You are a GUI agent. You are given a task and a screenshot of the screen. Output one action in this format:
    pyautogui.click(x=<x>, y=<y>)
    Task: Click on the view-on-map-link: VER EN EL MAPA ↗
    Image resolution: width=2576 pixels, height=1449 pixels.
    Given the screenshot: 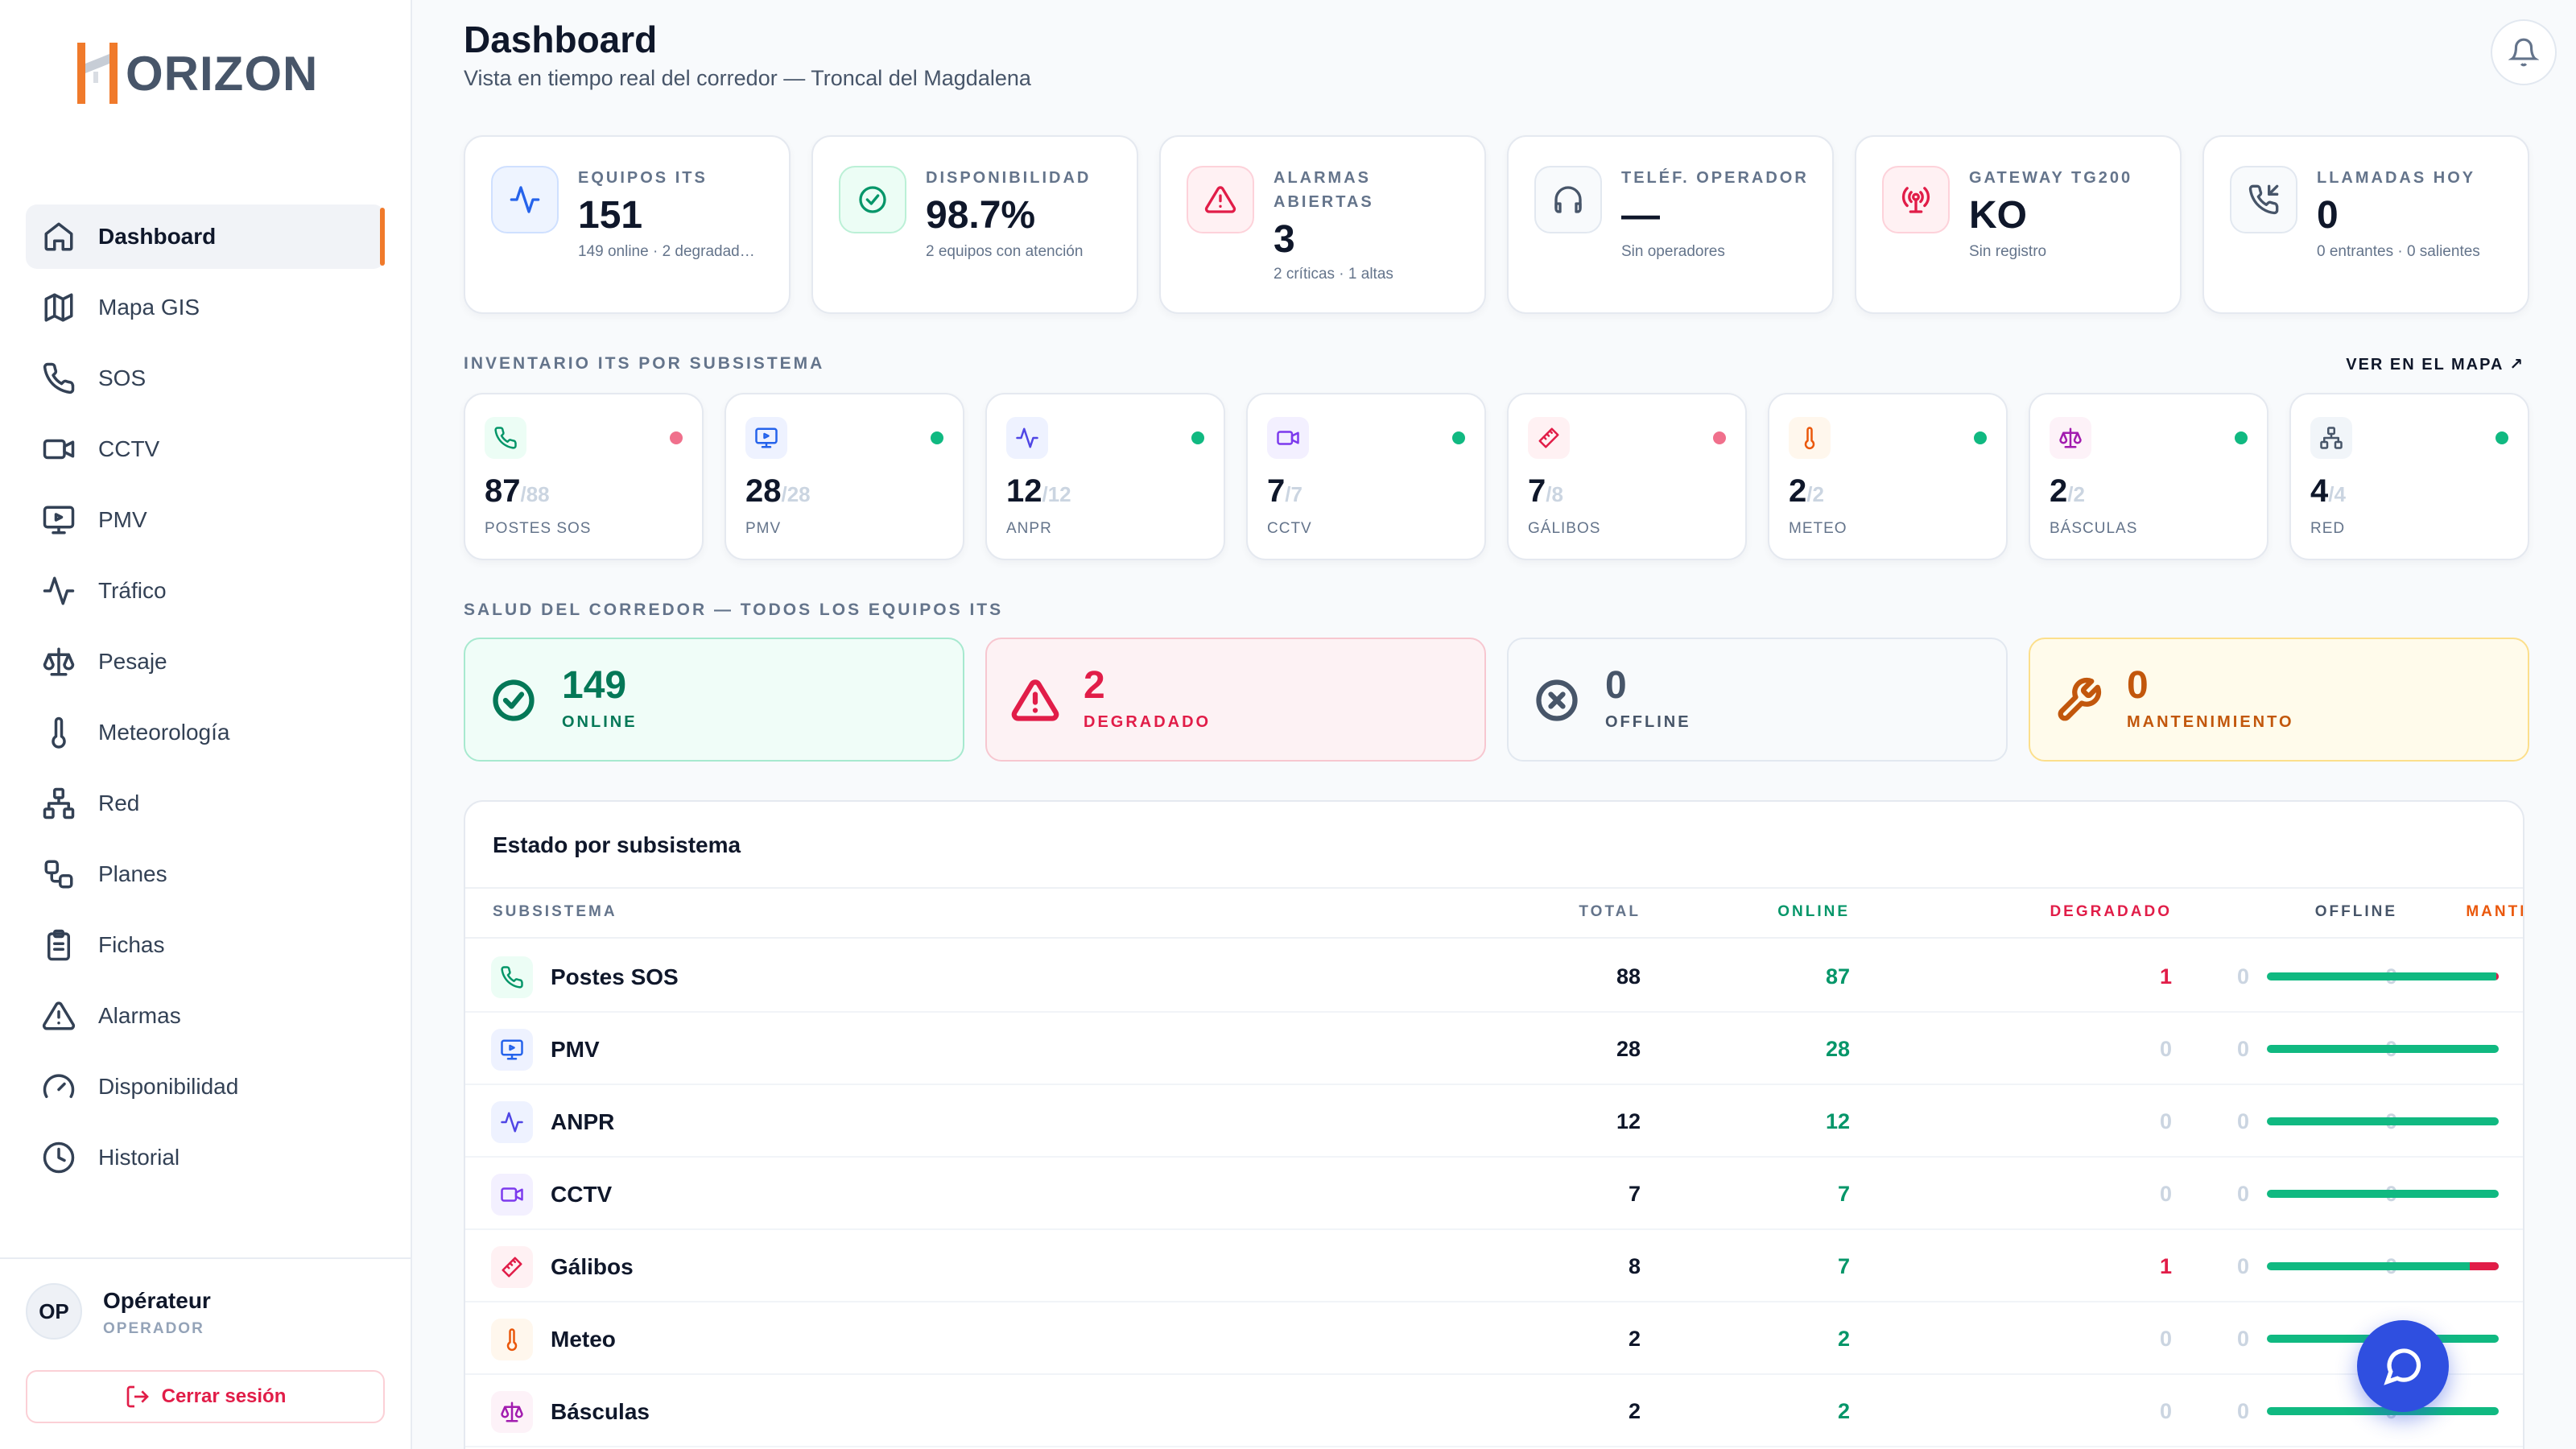 What is the action you would take?
    pyautogui.click(x=2435, y=365)
    